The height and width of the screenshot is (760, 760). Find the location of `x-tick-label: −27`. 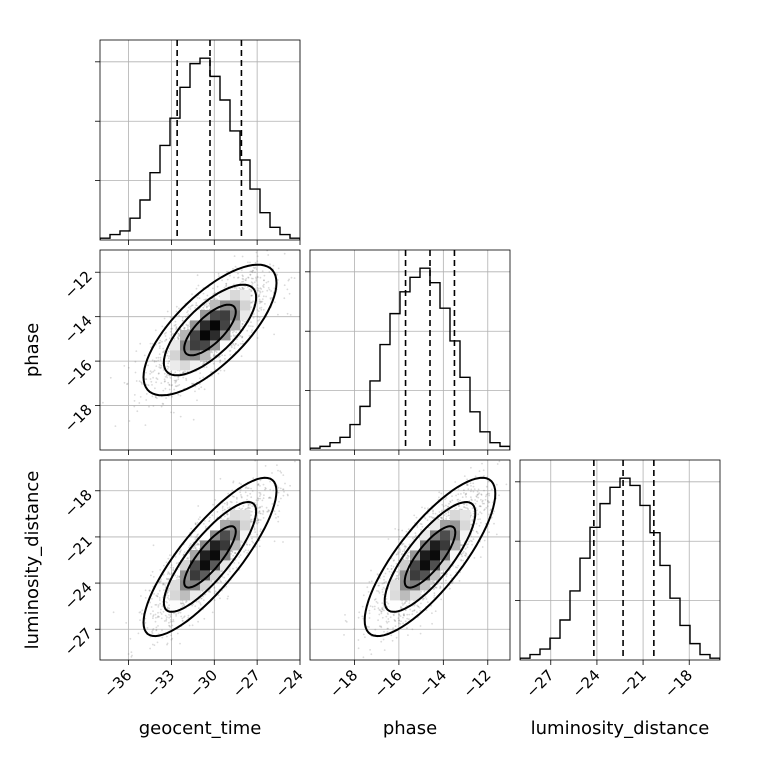

x-tick-label: −27 is located at coordinates (246, 683).